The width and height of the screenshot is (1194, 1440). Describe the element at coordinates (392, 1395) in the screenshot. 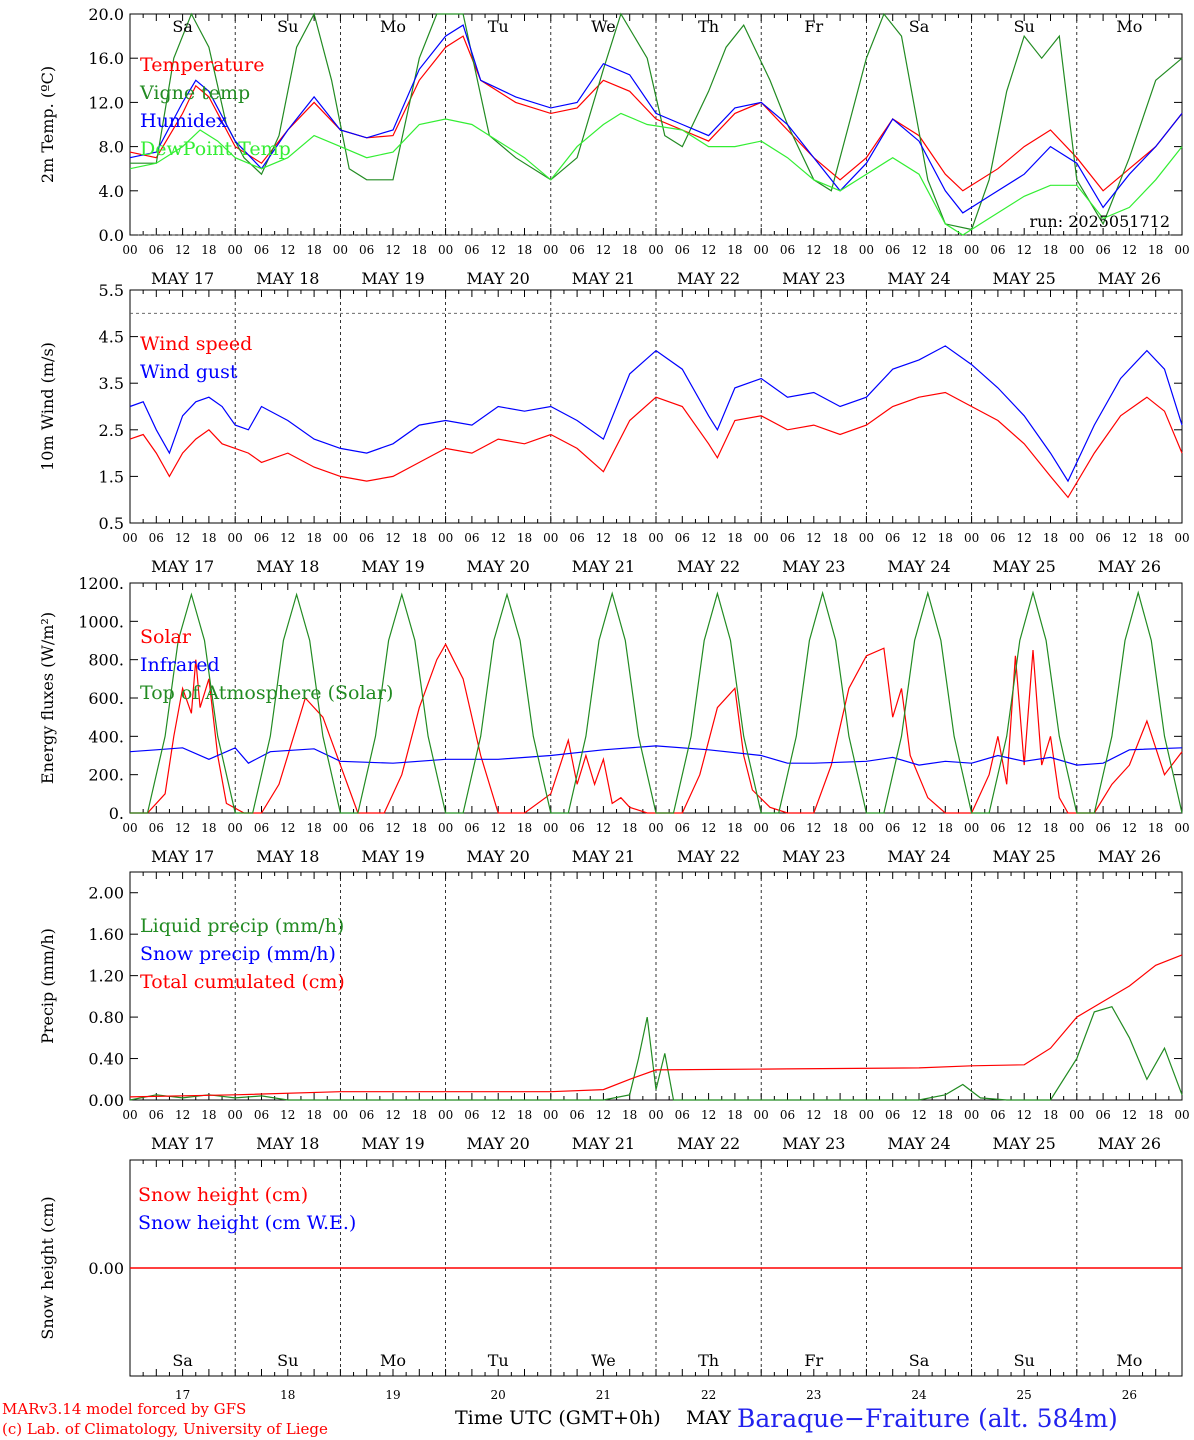

I see `day-number-label: 19` at that location.